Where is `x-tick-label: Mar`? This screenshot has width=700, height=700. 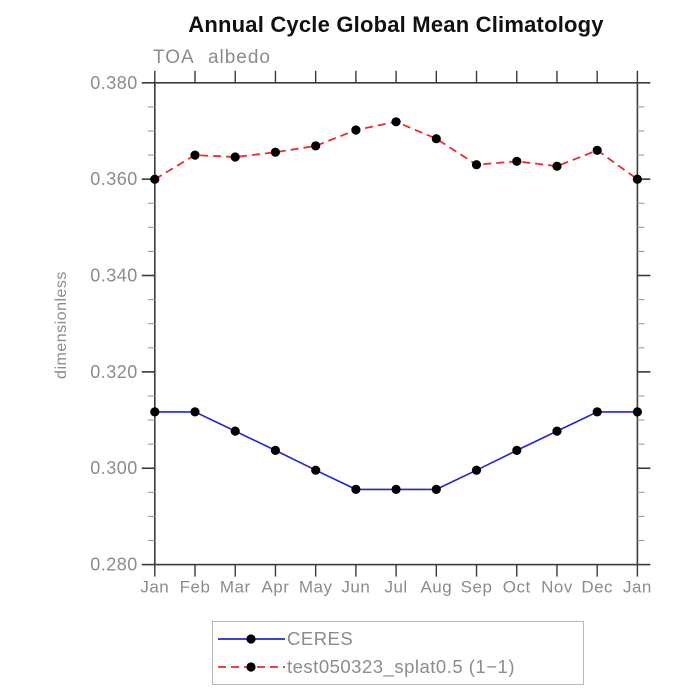 x-tick-label: Mar is located at coordinates (235, 587).